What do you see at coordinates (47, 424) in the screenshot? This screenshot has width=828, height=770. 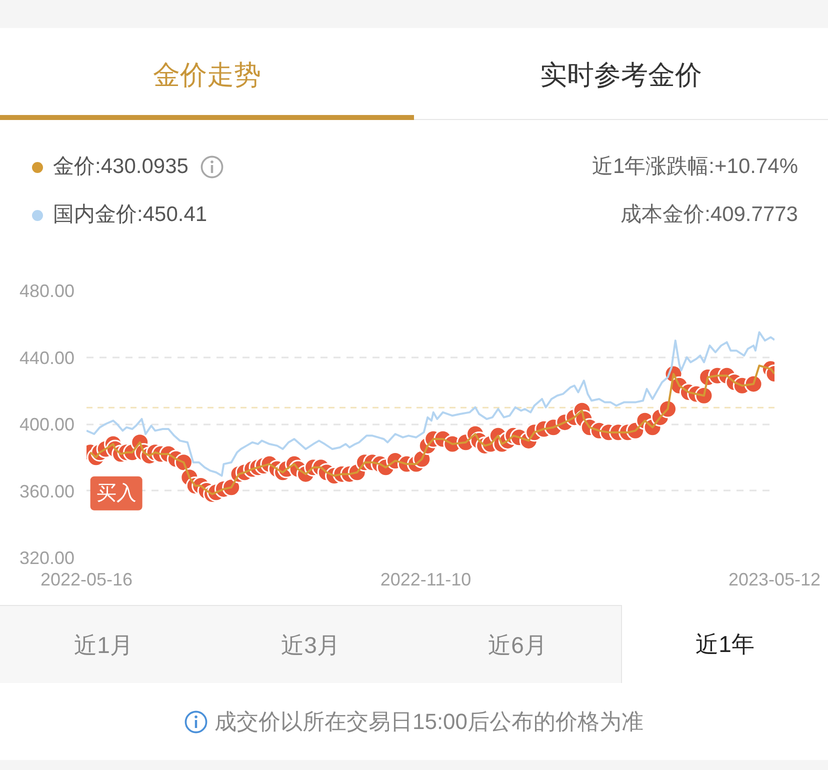 I see `y-tick-label: 400.00` at bounding box center [47, 424].